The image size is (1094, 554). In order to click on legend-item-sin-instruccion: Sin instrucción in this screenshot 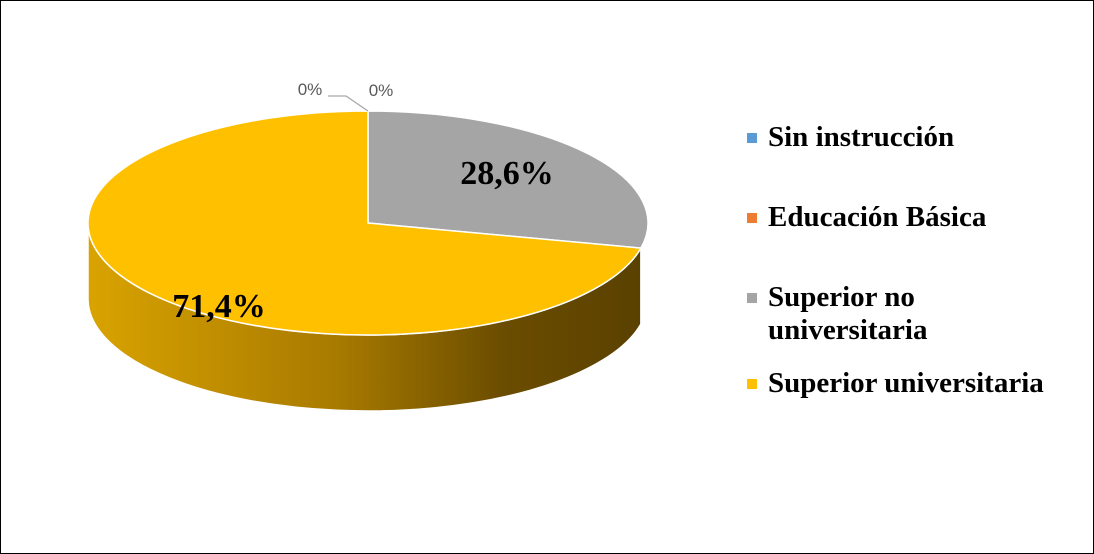, I will do `click(849, 137)`.